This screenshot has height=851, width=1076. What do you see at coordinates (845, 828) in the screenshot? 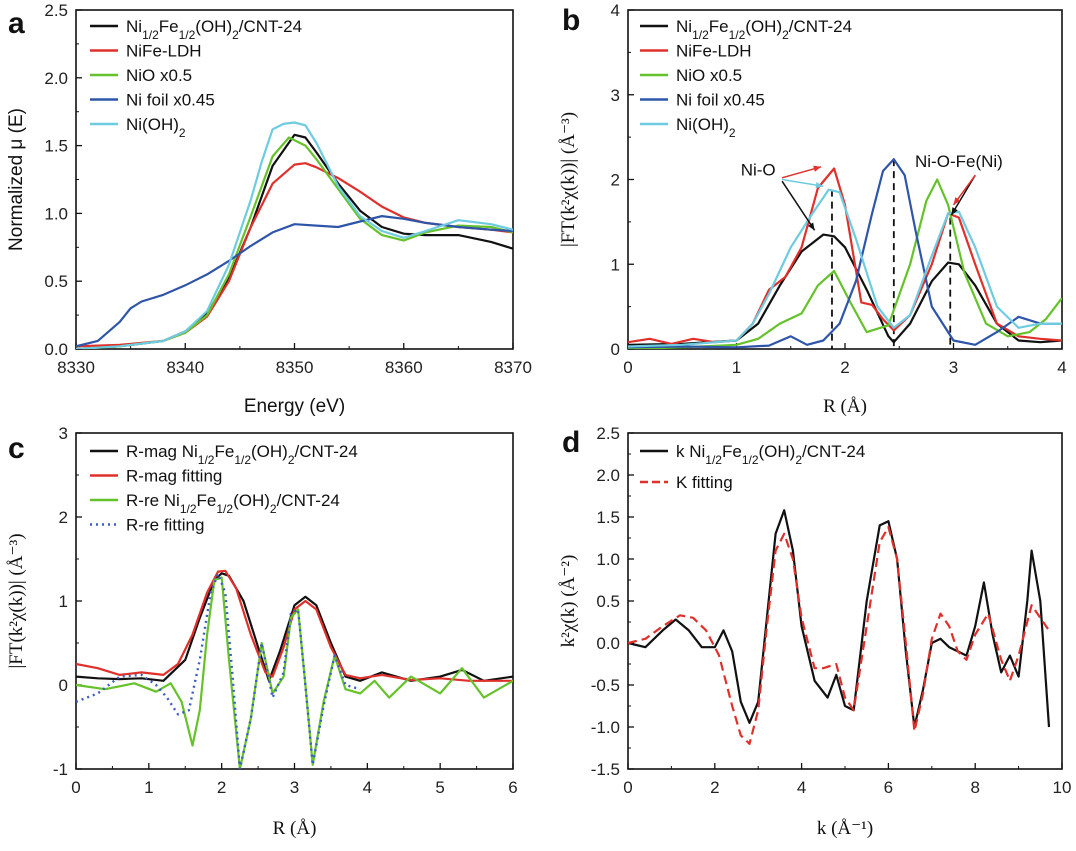
I see `panel-d-xlabel: k (Å⁻¹)` at bounding box center [845, 828].